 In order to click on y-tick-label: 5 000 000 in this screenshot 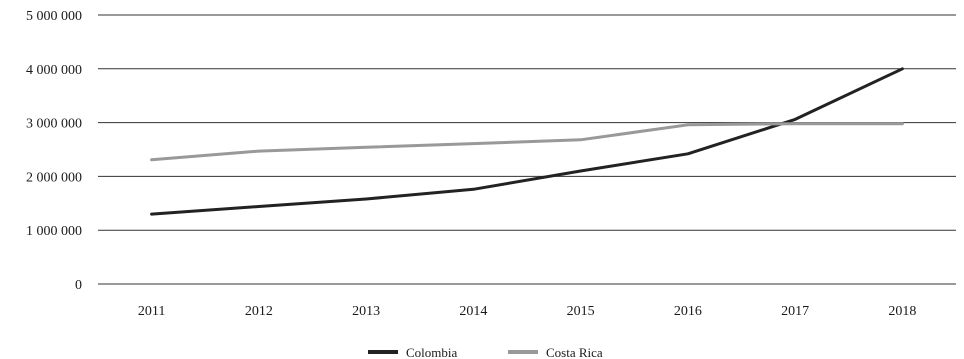, I will do `click(54, 16)`.